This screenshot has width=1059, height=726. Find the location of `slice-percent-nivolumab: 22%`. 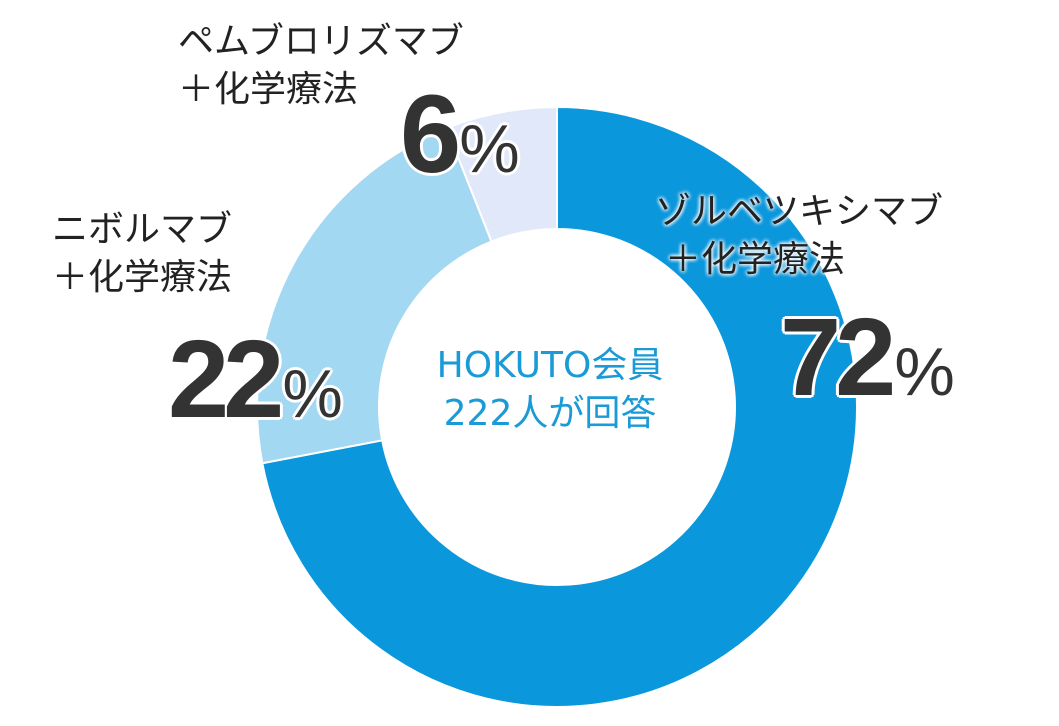

slice-percent-nivolumab: 22% is located at coordinates (255, 380).